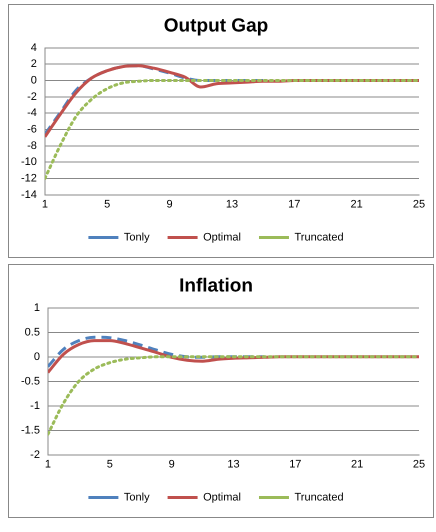 Image resolution: width=436 pixels, height=532 pixels. Describe the element at coordinates (30, 430) in the screenshot. I see `y-tick-label: -1.5` at that location.